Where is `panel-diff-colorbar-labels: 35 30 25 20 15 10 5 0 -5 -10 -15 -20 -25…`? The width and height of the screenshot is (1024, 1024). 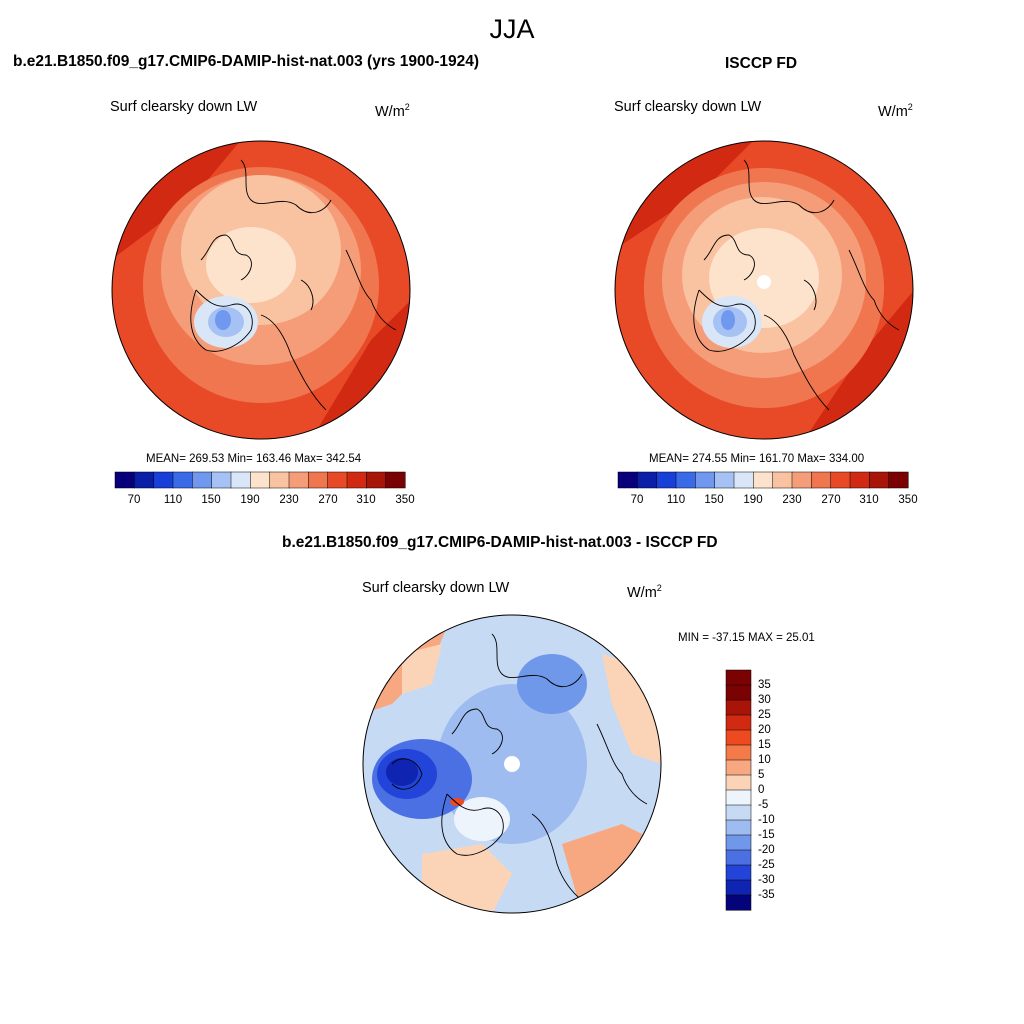
panel-diff-colorbar-labels: 35 30 25 20 15 10 5 0 -5 -10 -15 -20 -25… is located at coordinates (778, 790).